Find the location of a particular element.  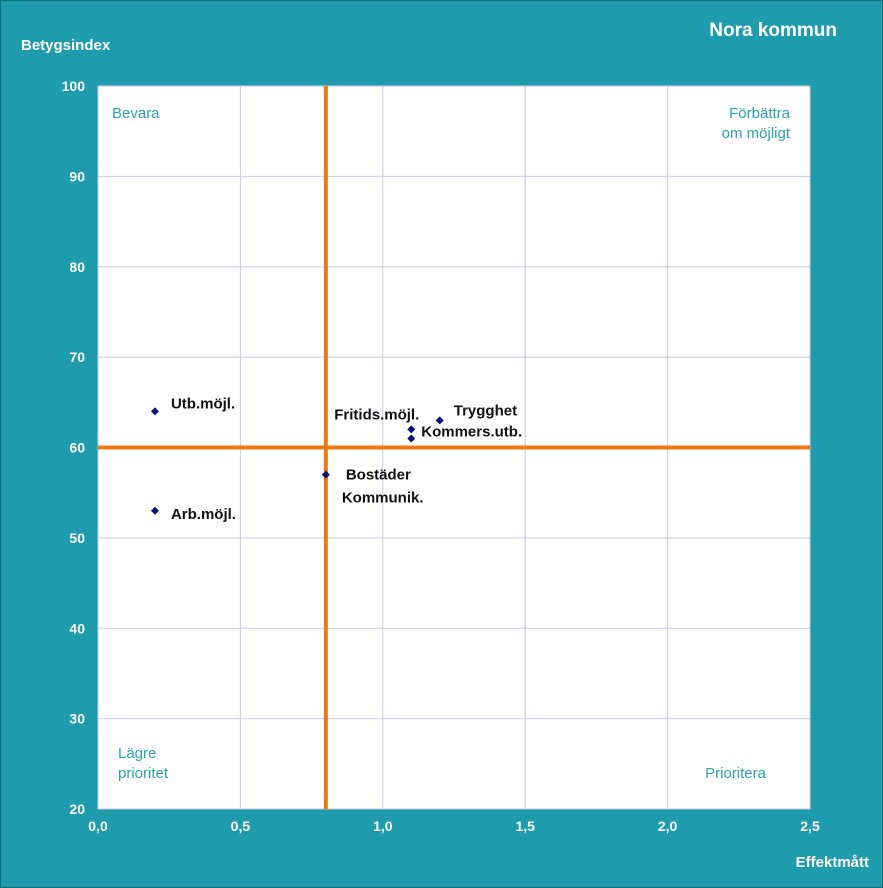

x-tick-label: 2,0 is located at coordinates (668, 826).